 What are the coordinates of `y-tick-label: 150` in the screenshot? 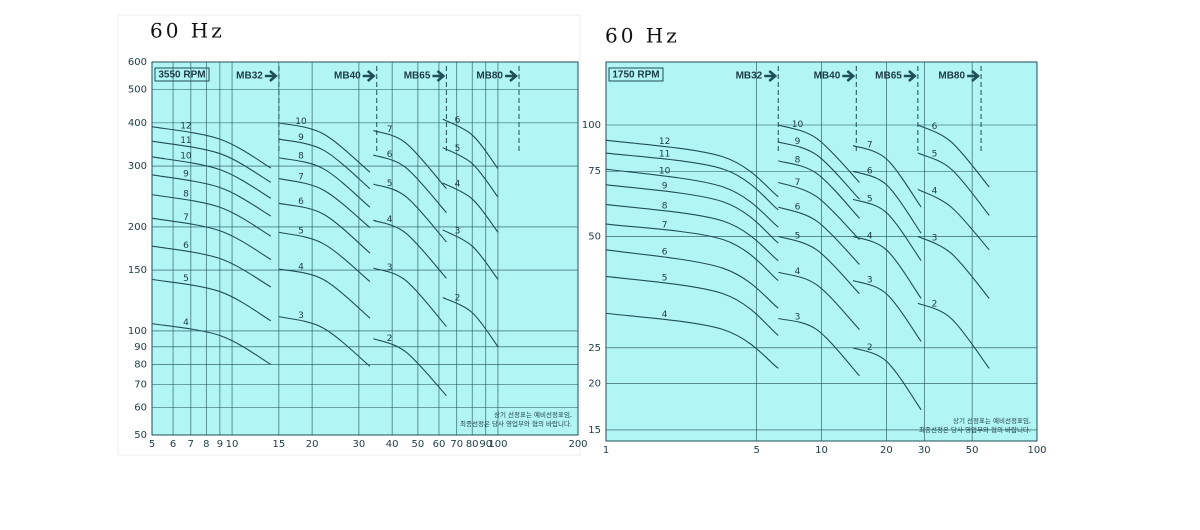 It's located at (137, 270).